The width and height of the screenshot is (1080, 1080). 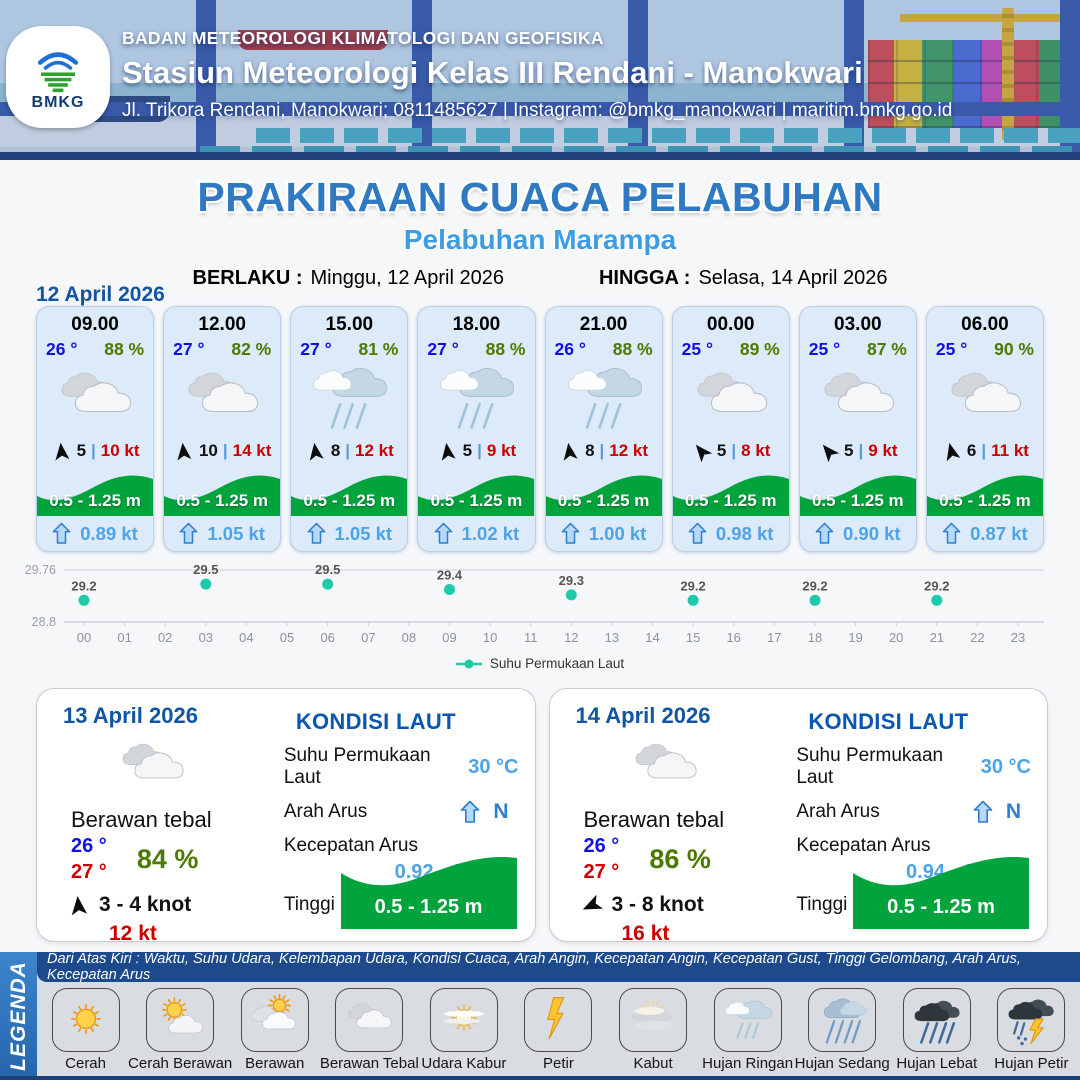 I want to click on svg-text: 03, so click(x=206, y=637).